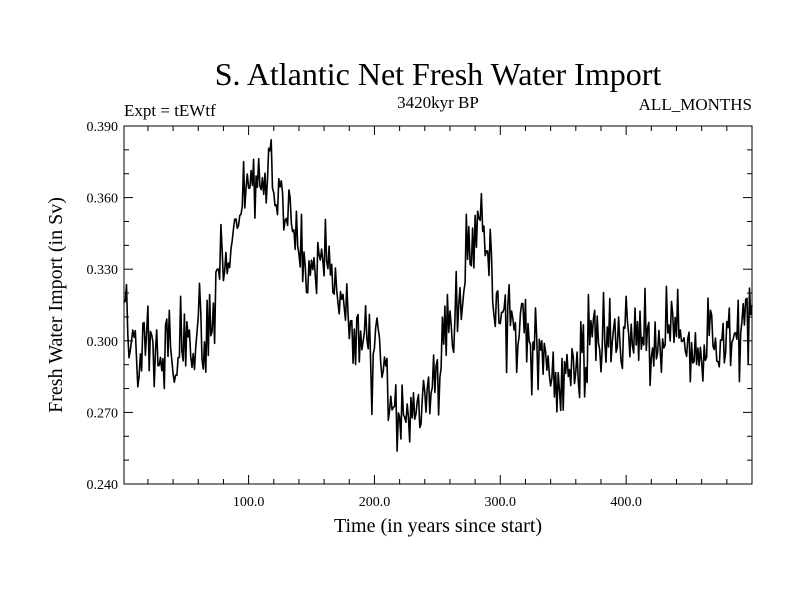  I want to click on experiment-label: Expt = tEWtf, so click(170, 110).